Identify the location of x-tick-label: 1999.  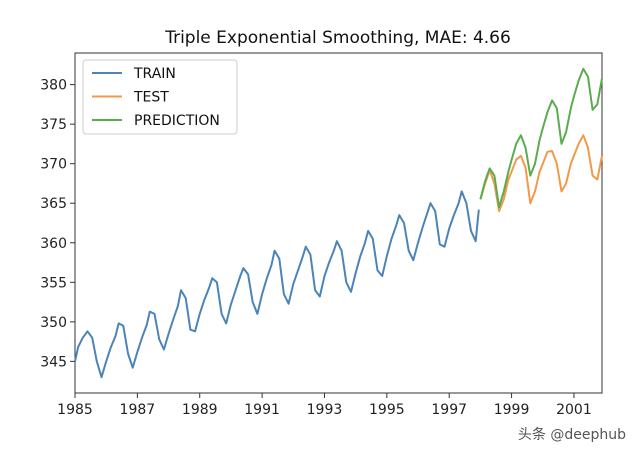
(512, 410).